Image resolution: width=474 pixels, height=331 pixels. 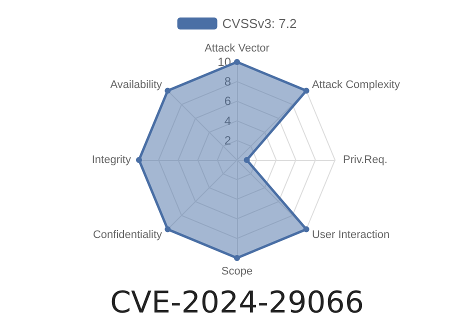 What do you see at coordinates (237, 303) in the screenshot?
I see `text: CVE-2024-29066` at bounding box center [237, 303].